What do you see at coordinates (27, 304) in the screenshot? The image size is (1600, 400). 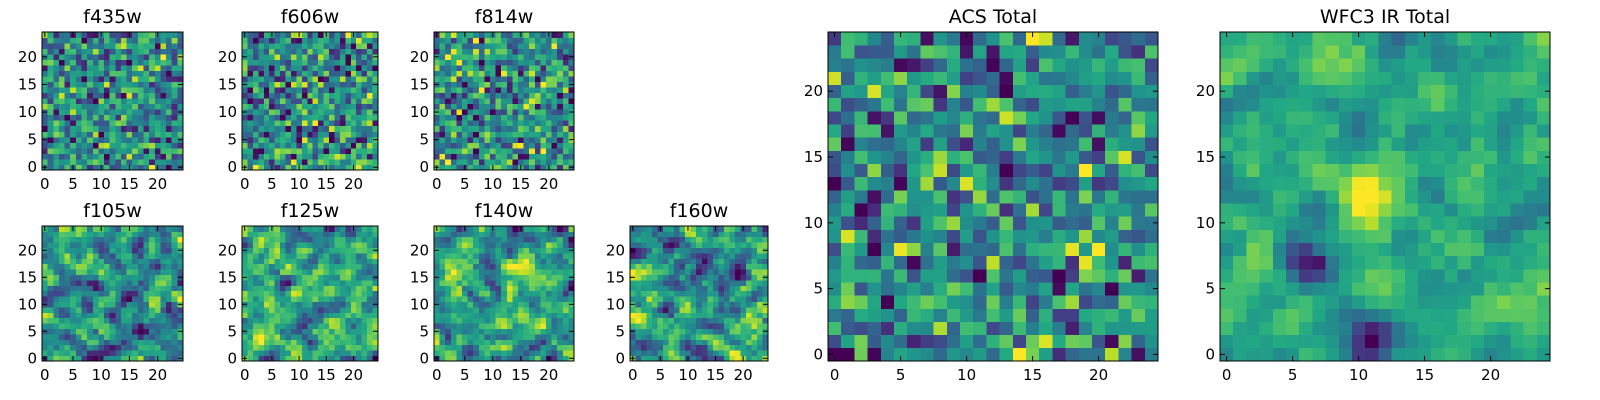 I see `y-tick-label: 10` at bounding box center [27, 304].